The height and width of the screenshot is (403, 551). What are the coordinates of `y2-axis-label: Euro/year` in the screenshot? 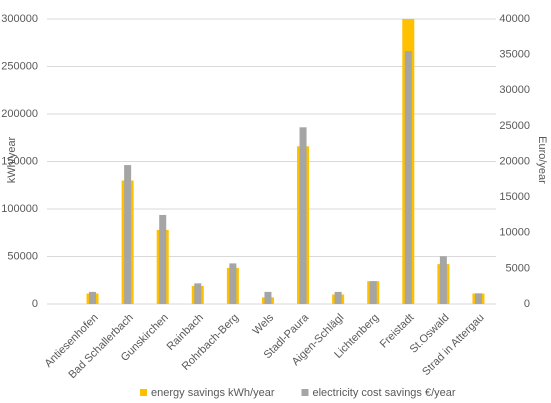 It's located at (542, 160).